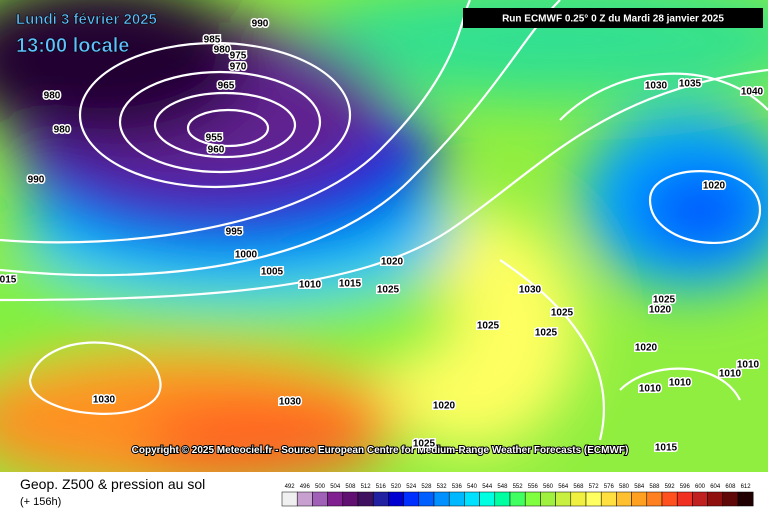  Describe the element at coordinates (72, 46) in the screenshot. I see `forecast-time: 13:00 locale` at that location.